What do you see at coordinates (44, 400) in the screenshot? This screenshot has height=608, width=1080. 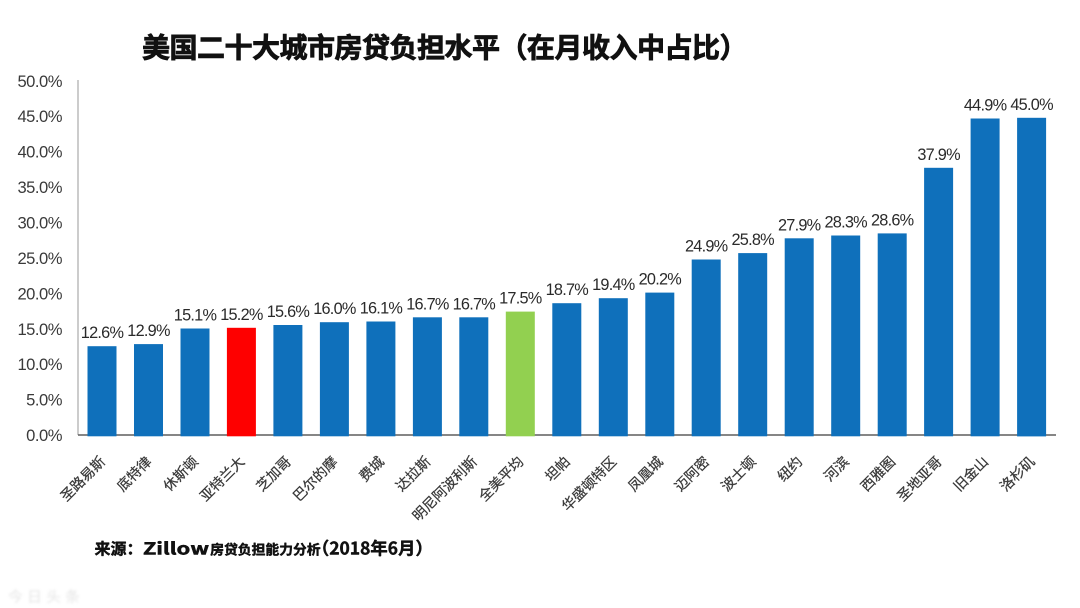 I see `svg-text: 5.0%` at bounding box center [44, 400].